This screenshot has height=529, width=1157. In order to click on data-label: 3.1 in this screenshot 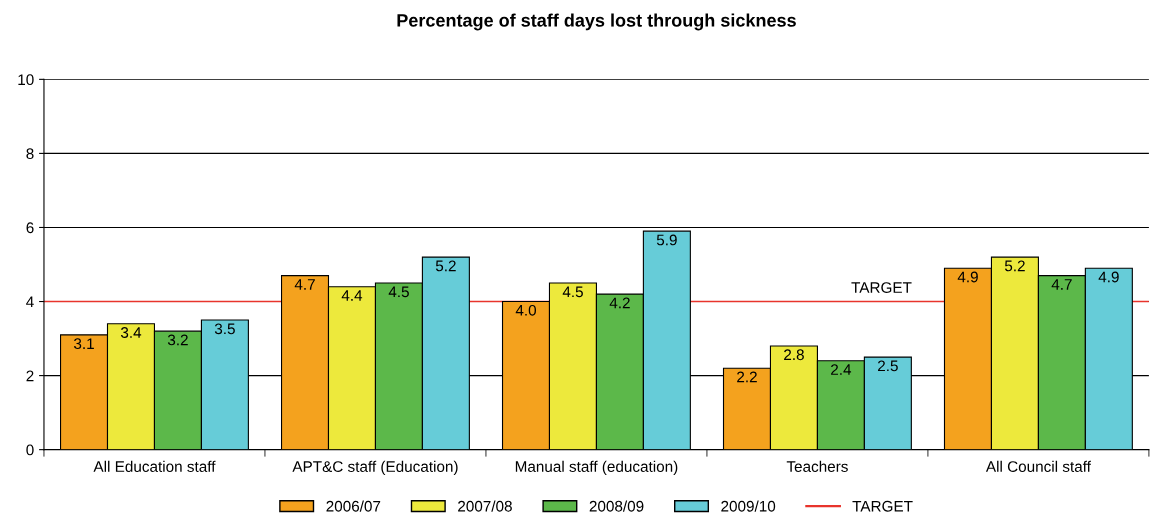, I will do `click(83, 344)`.